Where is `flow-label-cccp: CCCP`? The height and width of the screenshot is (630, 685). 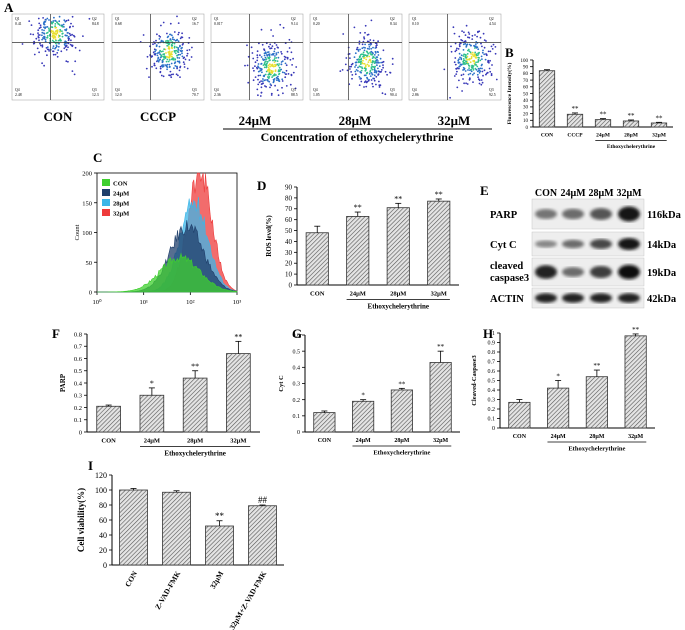
flow-label-cccp: CCCP is located at coordinates (158, 116).